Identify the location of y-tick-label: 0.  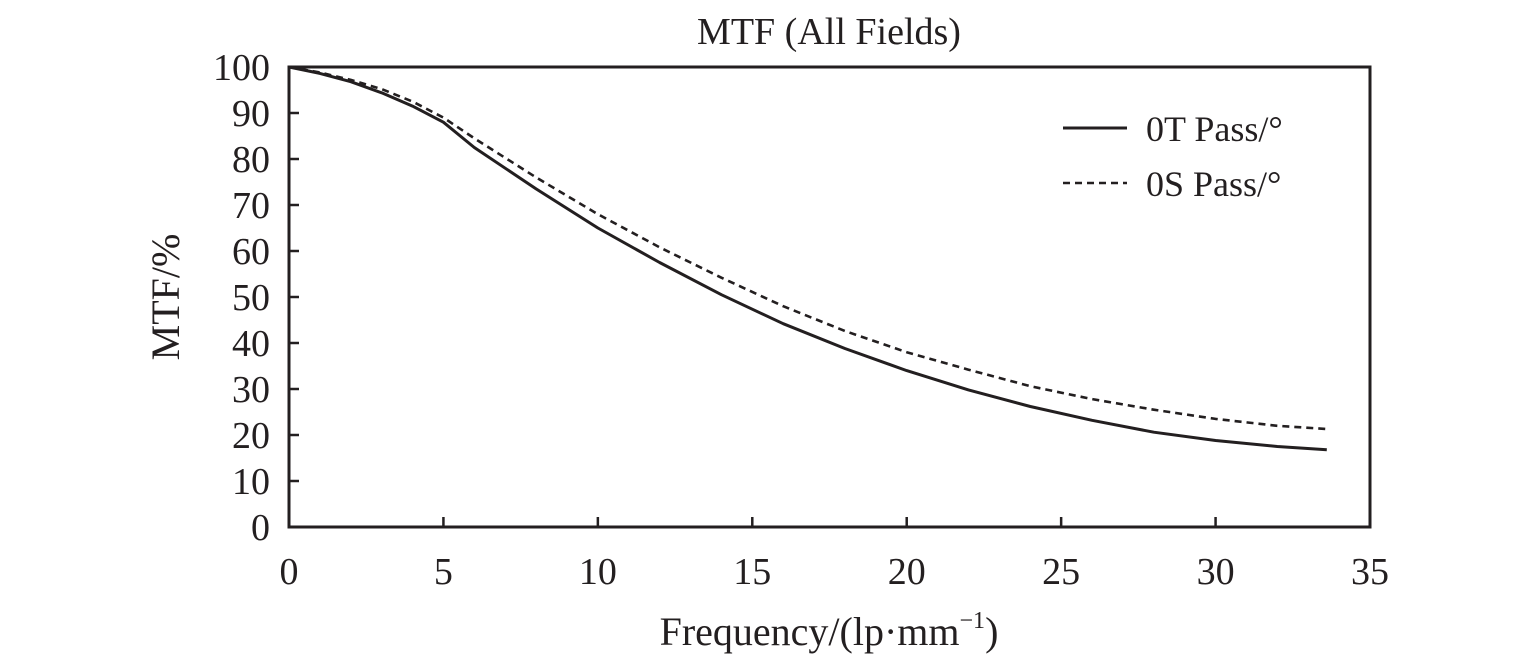
(260, 528).